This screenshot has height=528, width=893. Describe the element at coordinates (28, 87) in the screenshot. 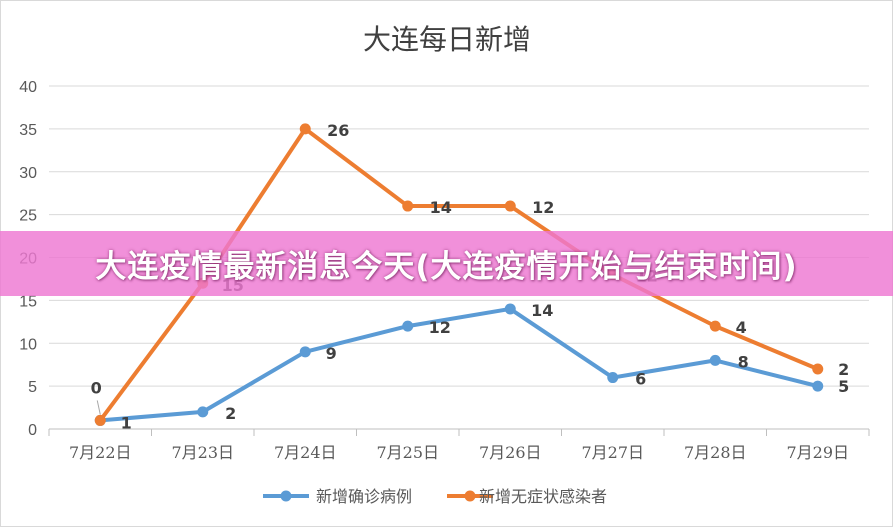

I see `y-tick-label: 40` at that location.